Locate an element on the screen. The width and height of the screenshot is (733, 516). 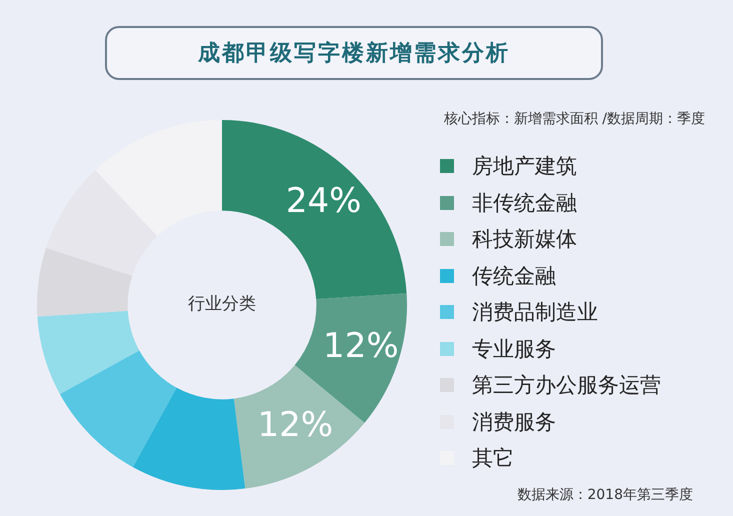
chart-subtitle: 核心指标：新增需求面积 /数据周期：季度 is located at coordinates (574, 119).